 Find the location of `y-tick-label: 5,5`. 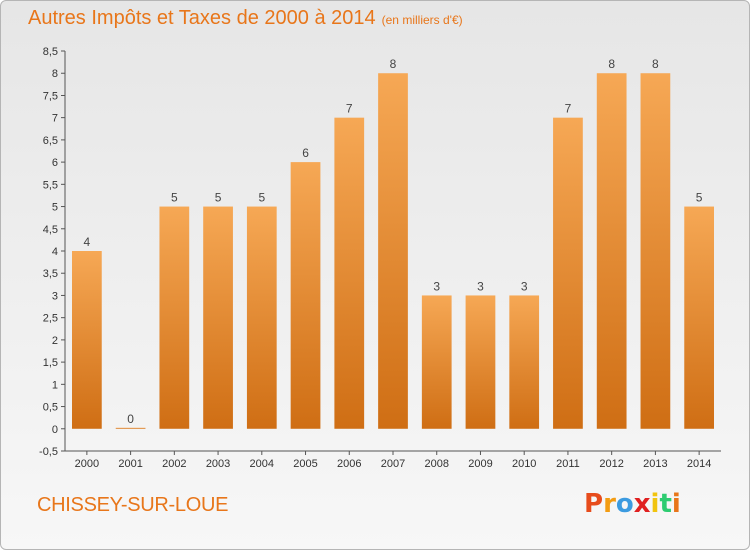

y-tick-label: 5,5 is located at coordinates (50, 185).